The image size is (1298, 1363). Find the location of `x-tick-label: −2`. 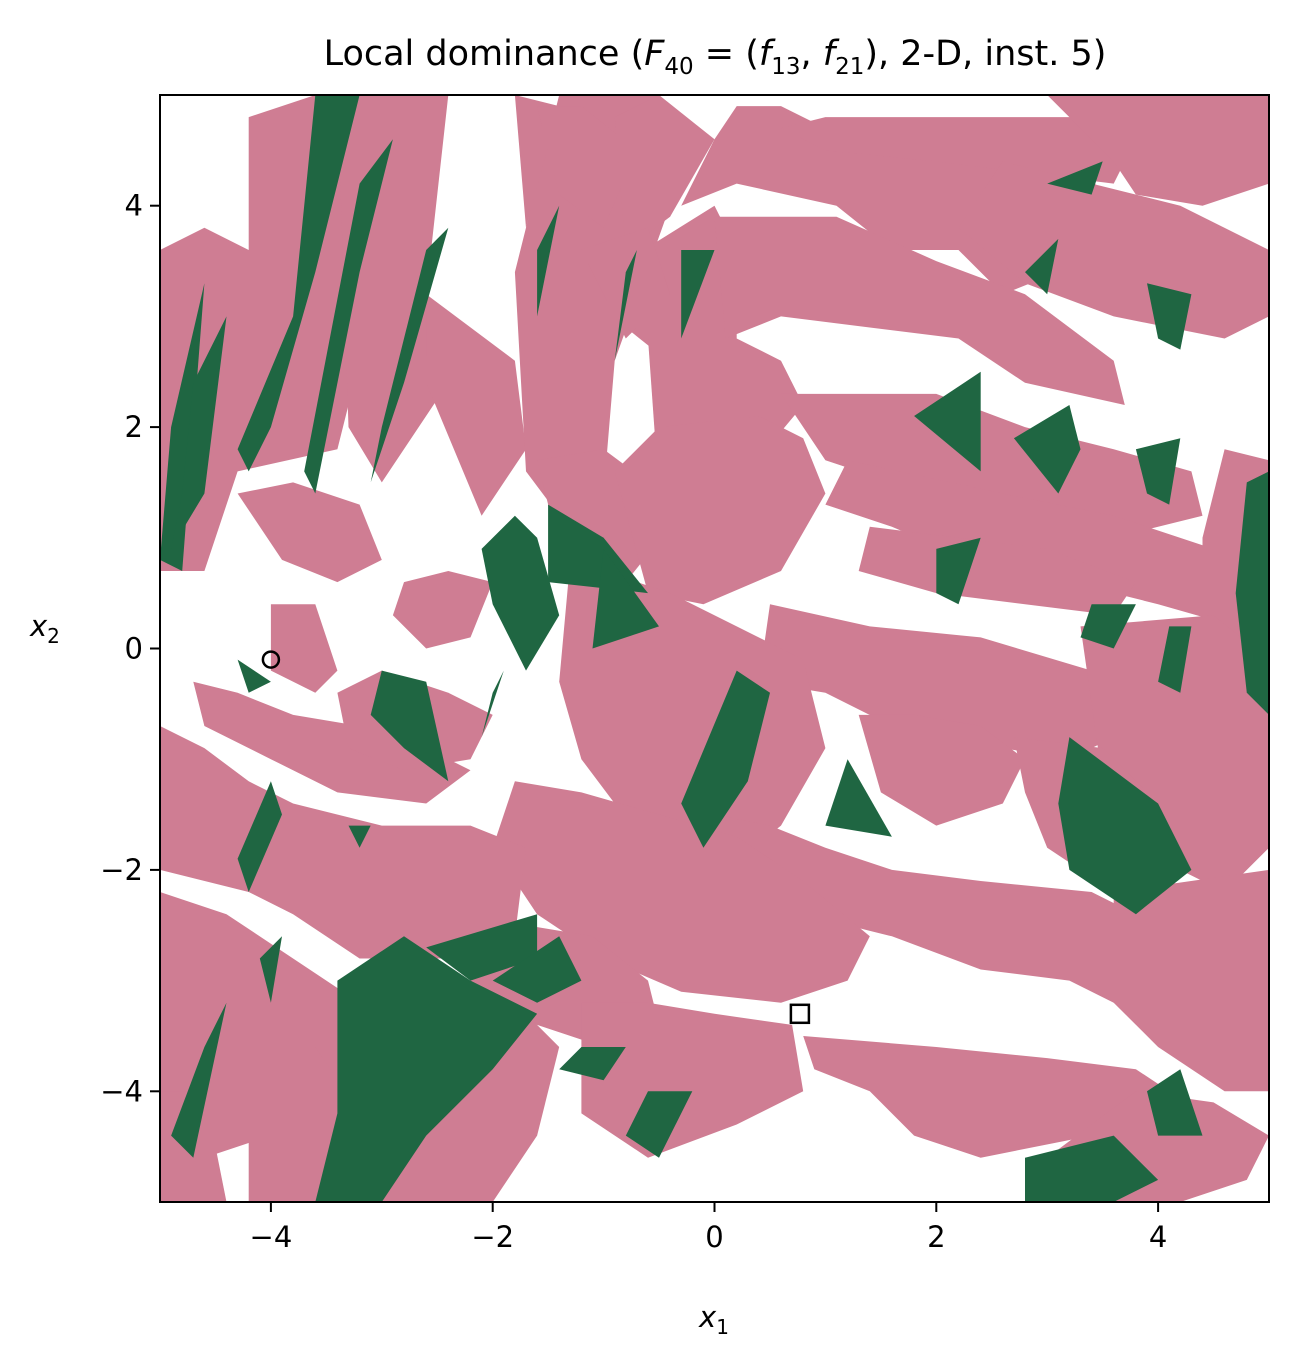

x-tick-label: −2 is located at coordinates (492, 1237).